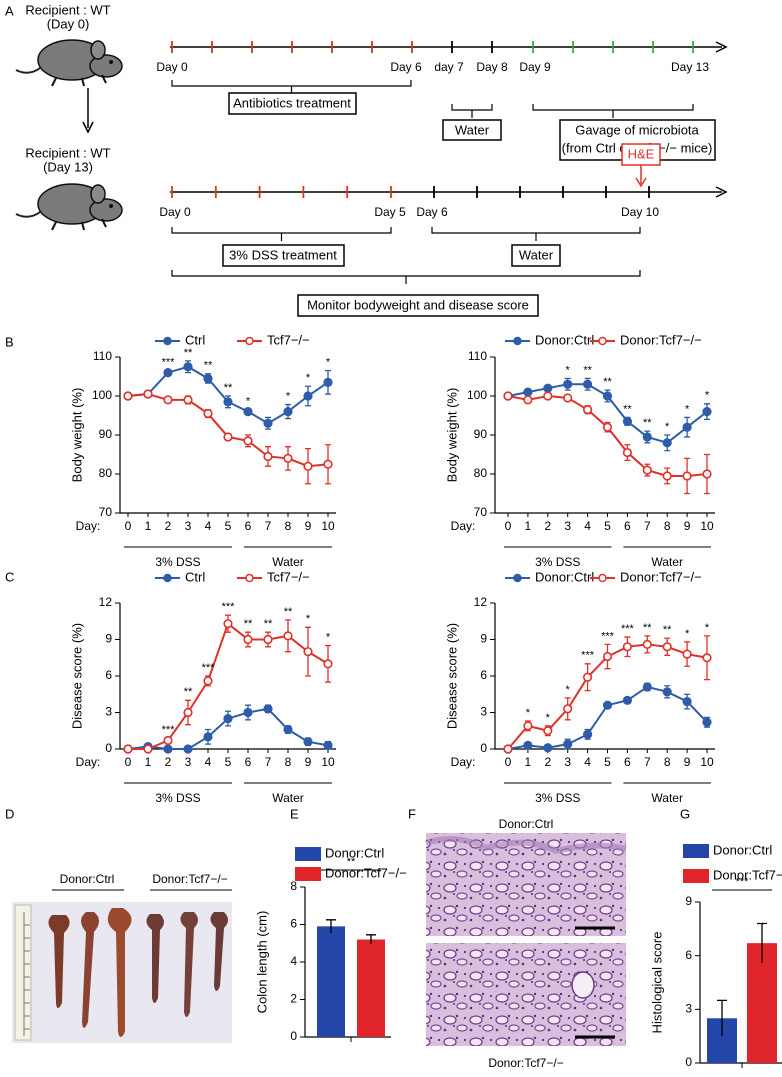 The image size is (782, 1077). What do you see at coordinates (228, 762) in the screenshot?
I see `x-tick-label: 5` at bounding box center [228, 762].